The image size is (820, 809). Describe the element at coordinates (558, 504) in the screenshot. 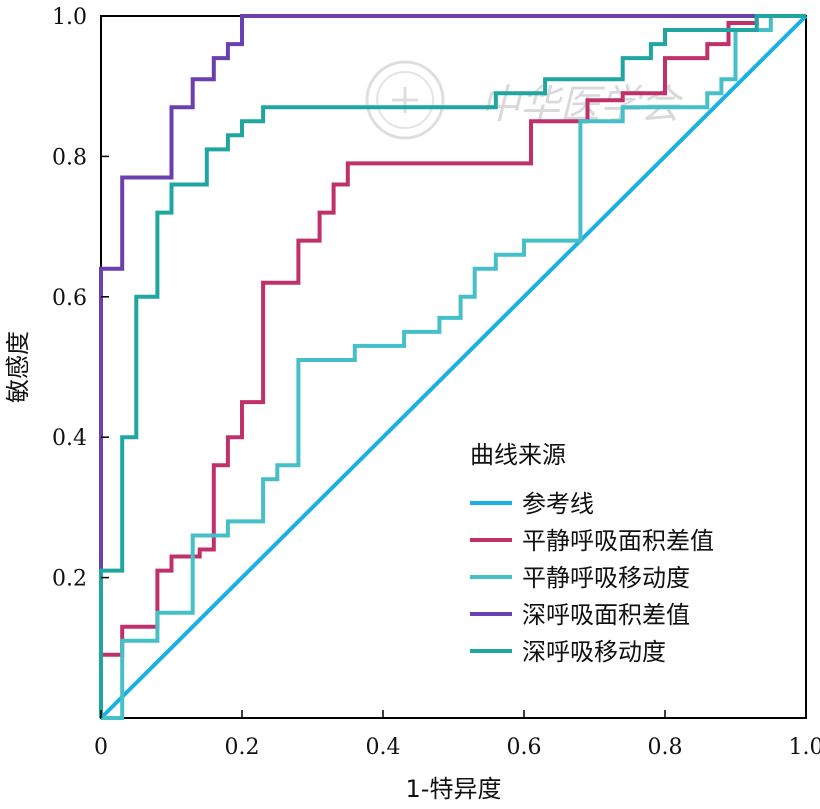

I see `legend-label-1: 参考线` at that location.